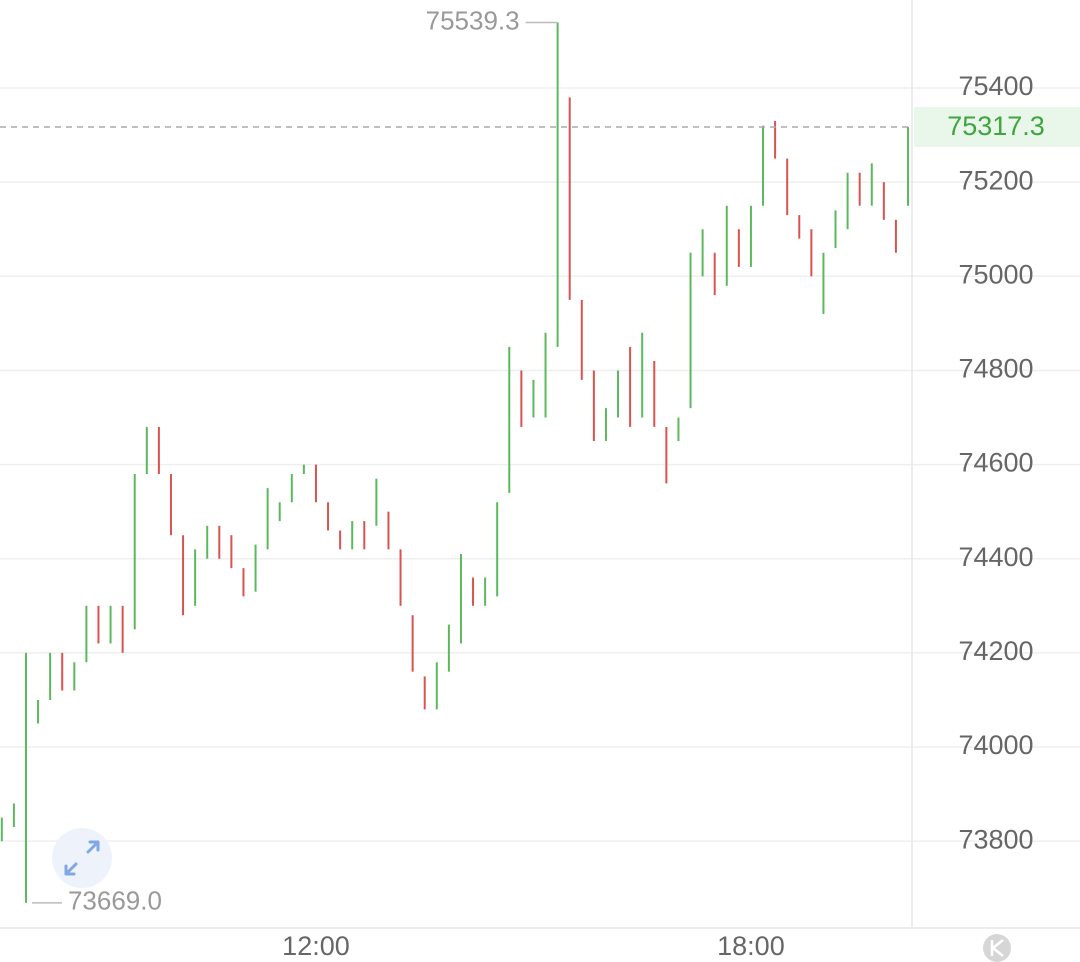  I want to click on last-price-badge, so click(997, 126).